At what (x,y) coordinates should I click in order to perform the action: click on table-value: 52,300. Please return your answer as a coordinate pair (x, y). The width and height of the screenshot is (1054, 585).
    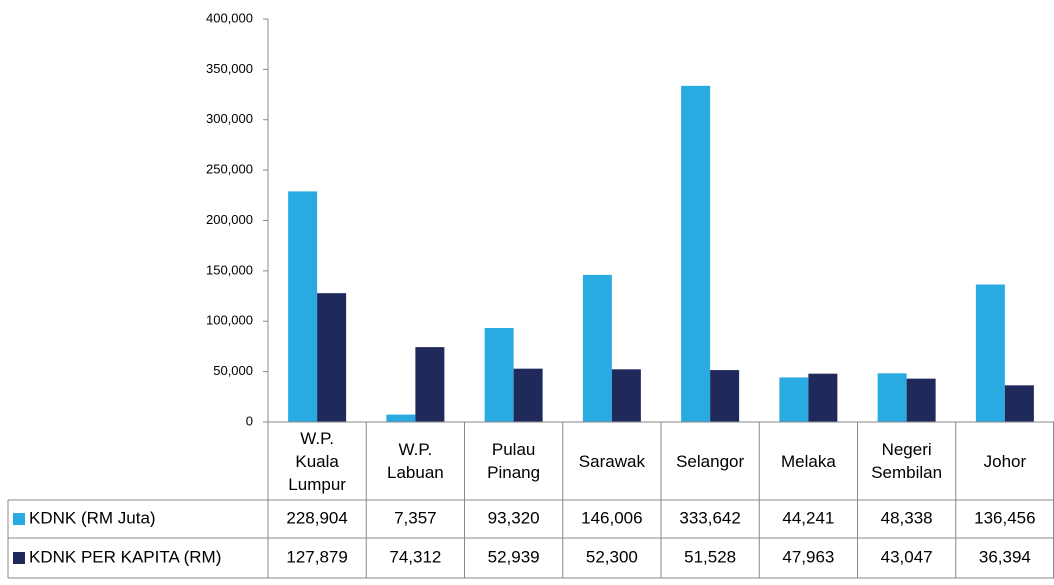
    Looking at the image, I should click on (612, 556).